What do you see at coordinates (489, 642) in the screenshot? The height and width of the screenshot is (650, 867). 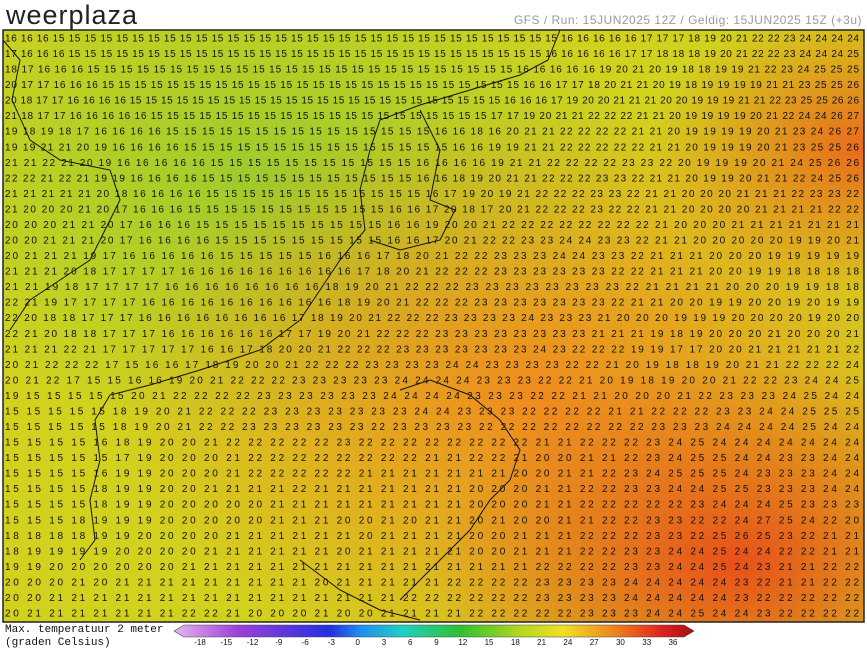 I see `colorbar-tick: 15` at bounding box center [489, 642].